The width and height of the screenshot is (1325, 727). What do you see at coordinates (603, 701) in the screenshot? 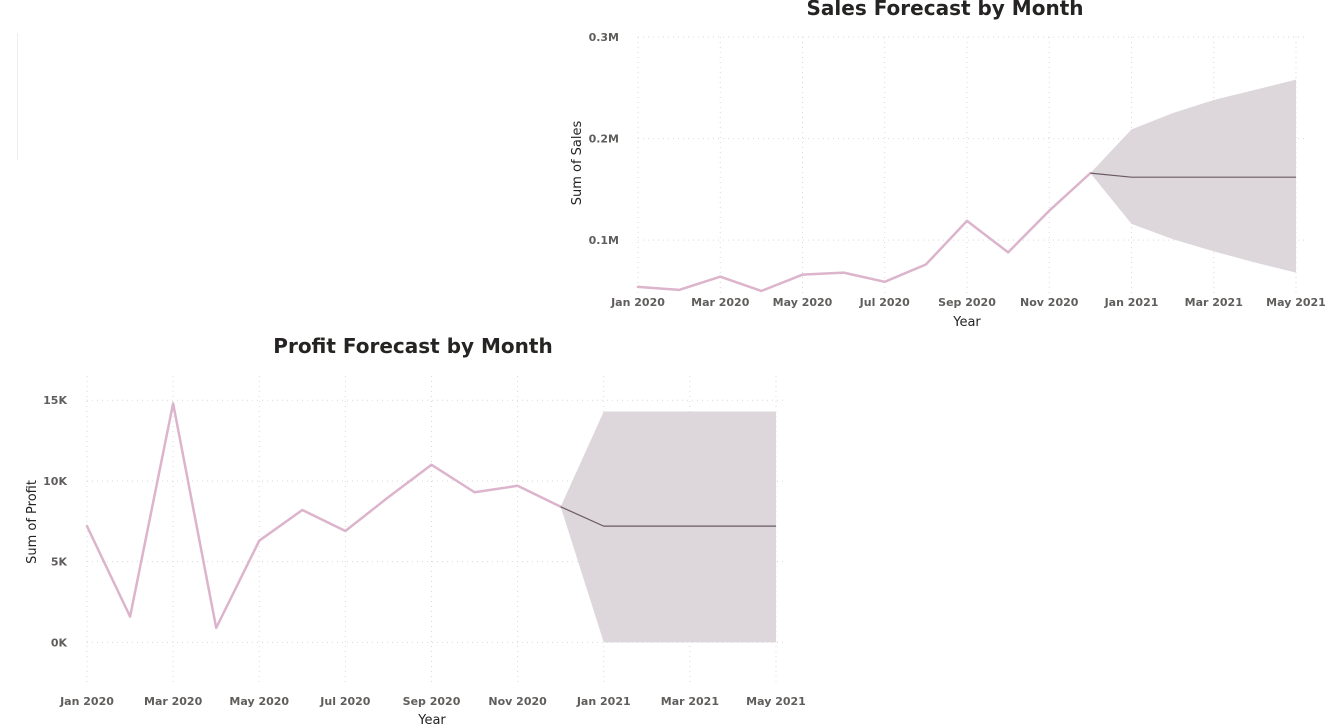
I see `profit-x-tick-label: Jan 2021` at bounding box center [603, 701].